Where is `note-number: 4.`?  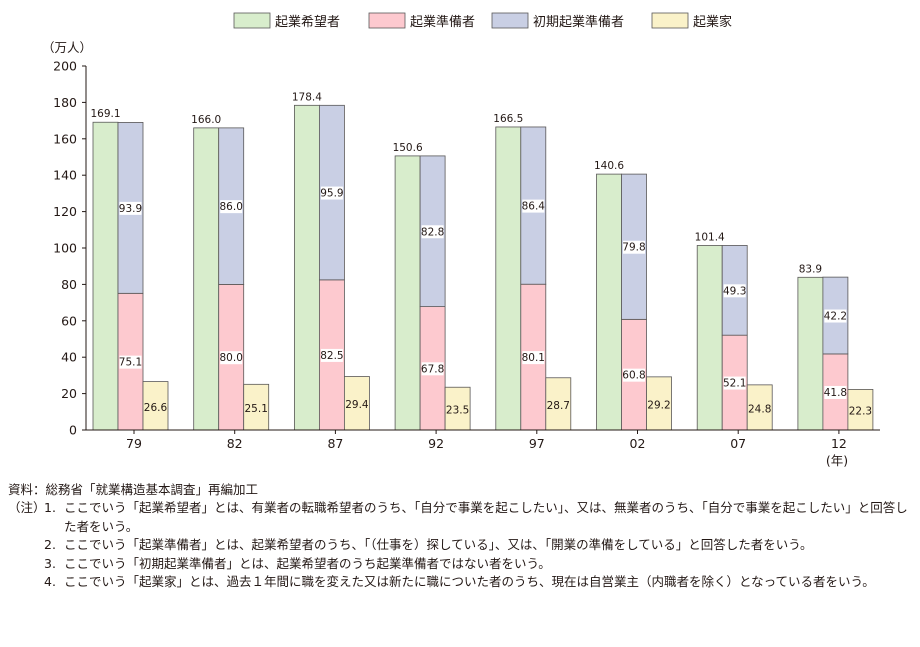
note-number: 4. is located at coordinates (50, 582).